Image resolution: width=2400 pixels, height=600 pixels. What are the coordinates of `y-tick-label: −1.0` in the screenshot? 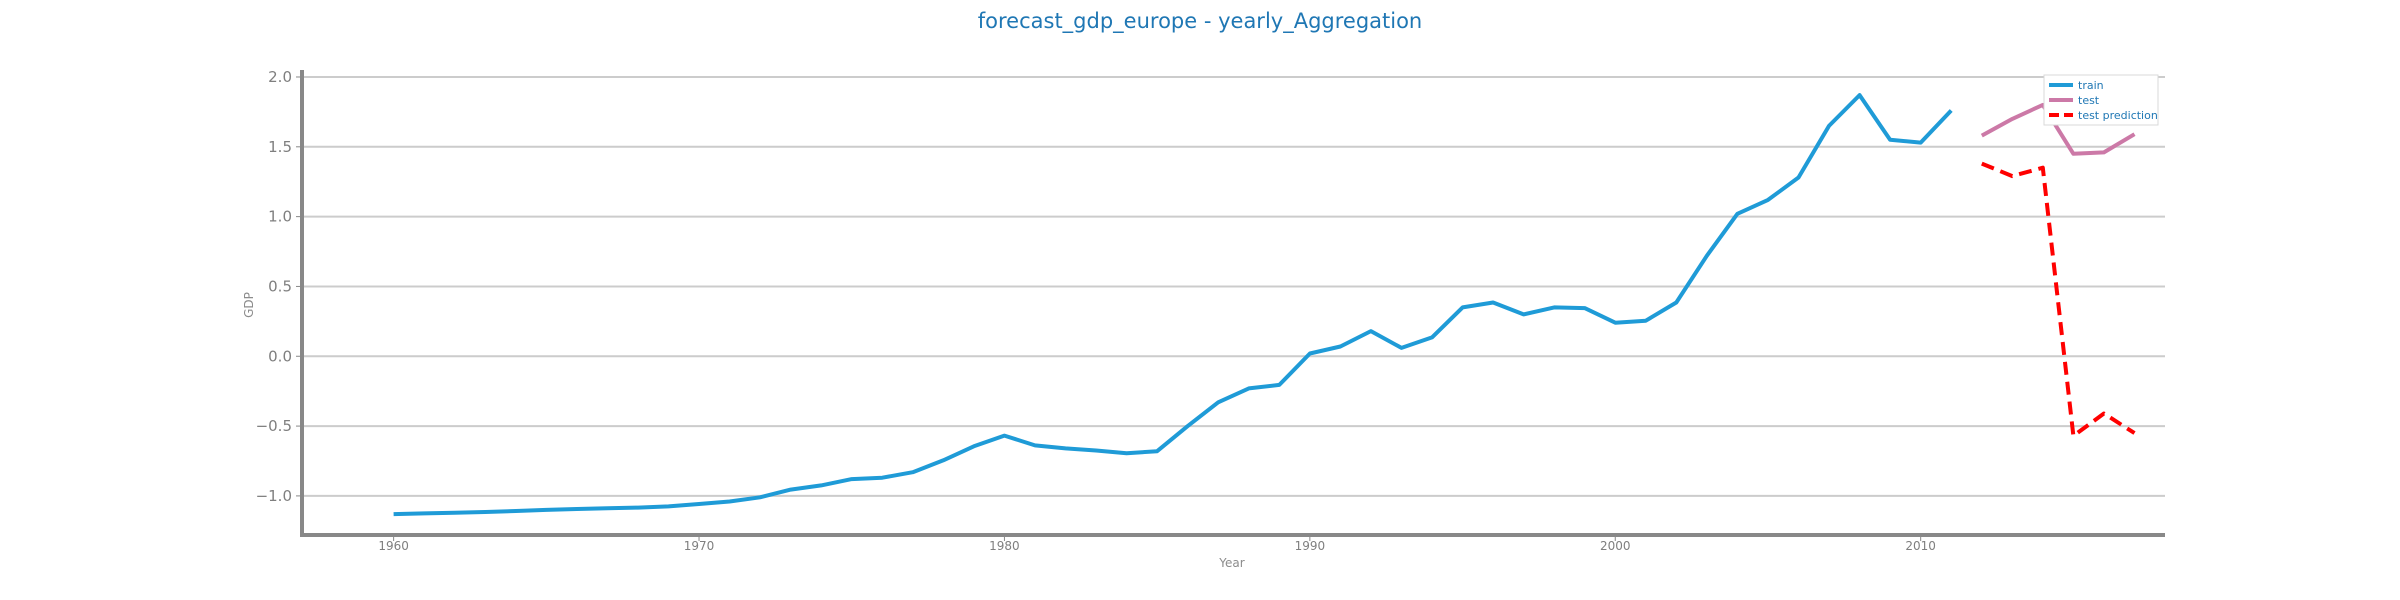 It's located at (274, 496).